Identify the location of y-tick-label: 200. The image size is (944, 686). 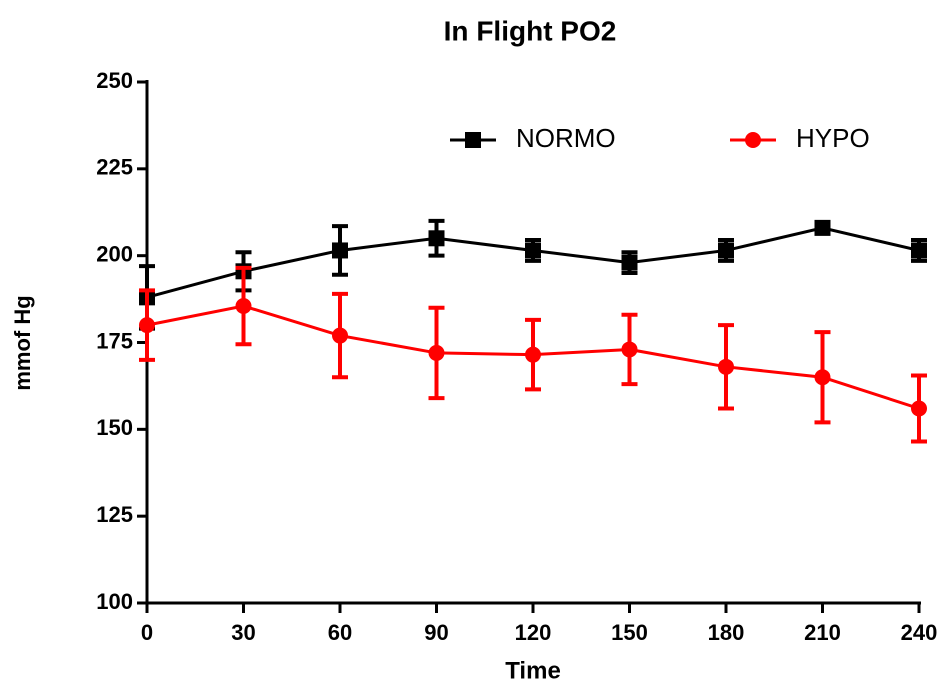
(114, 253).